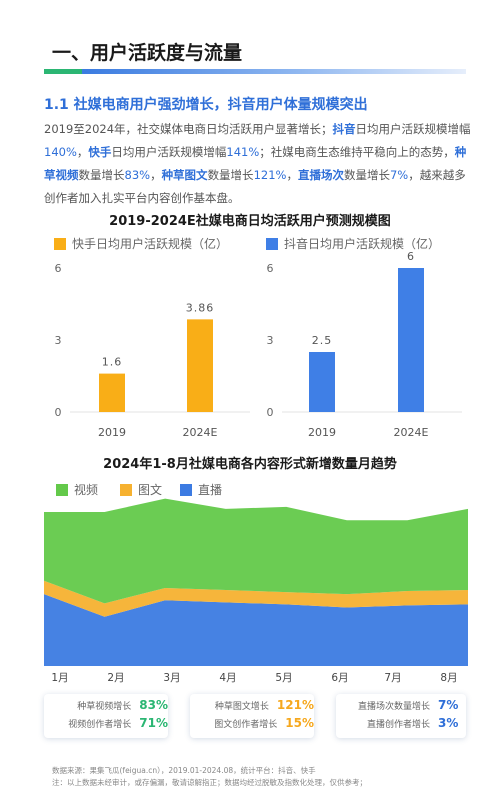 Image resolution: width=500 pixels, height=800 pixels. I want to click on x-tick-label: 3月, so click(171, 678).